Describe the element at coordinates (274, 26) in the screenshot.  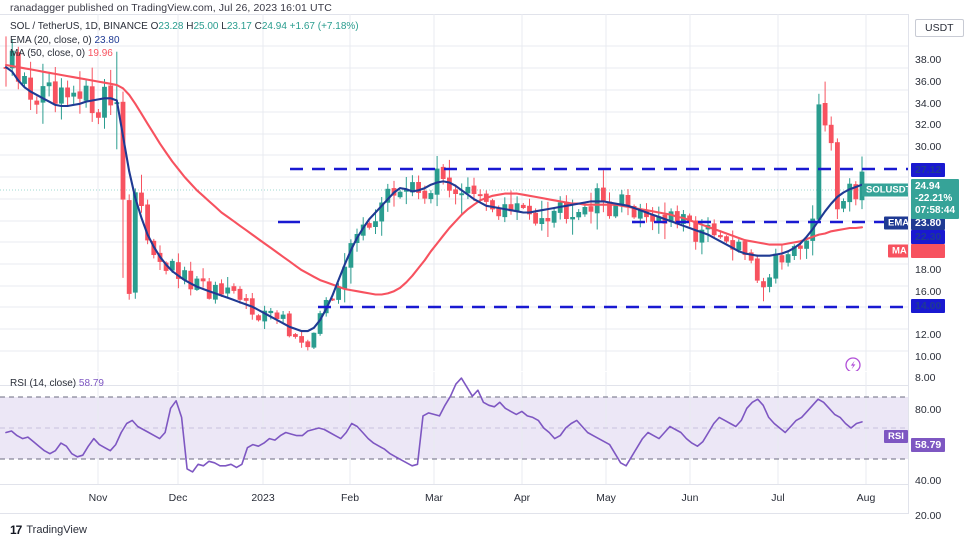
I see `ohlc-close-value: 24.94` at that location.